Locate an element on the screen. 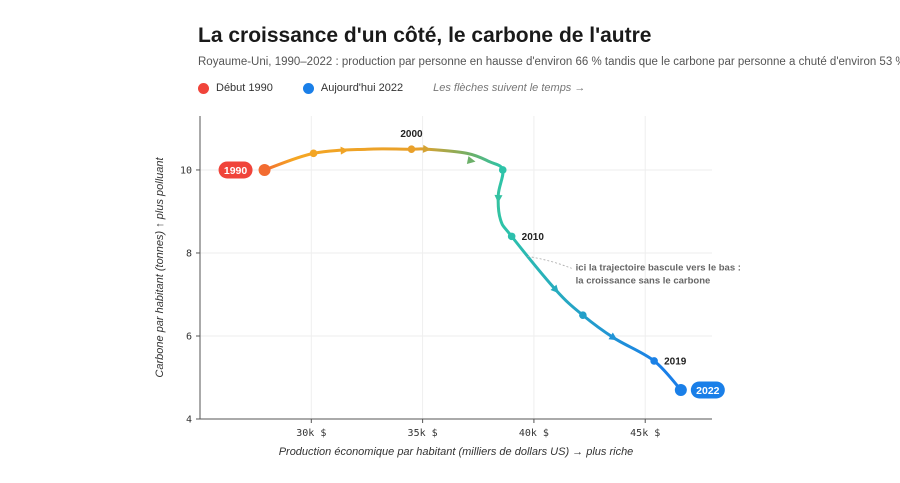  legend-dot-end is located at coordinates (308, 88).